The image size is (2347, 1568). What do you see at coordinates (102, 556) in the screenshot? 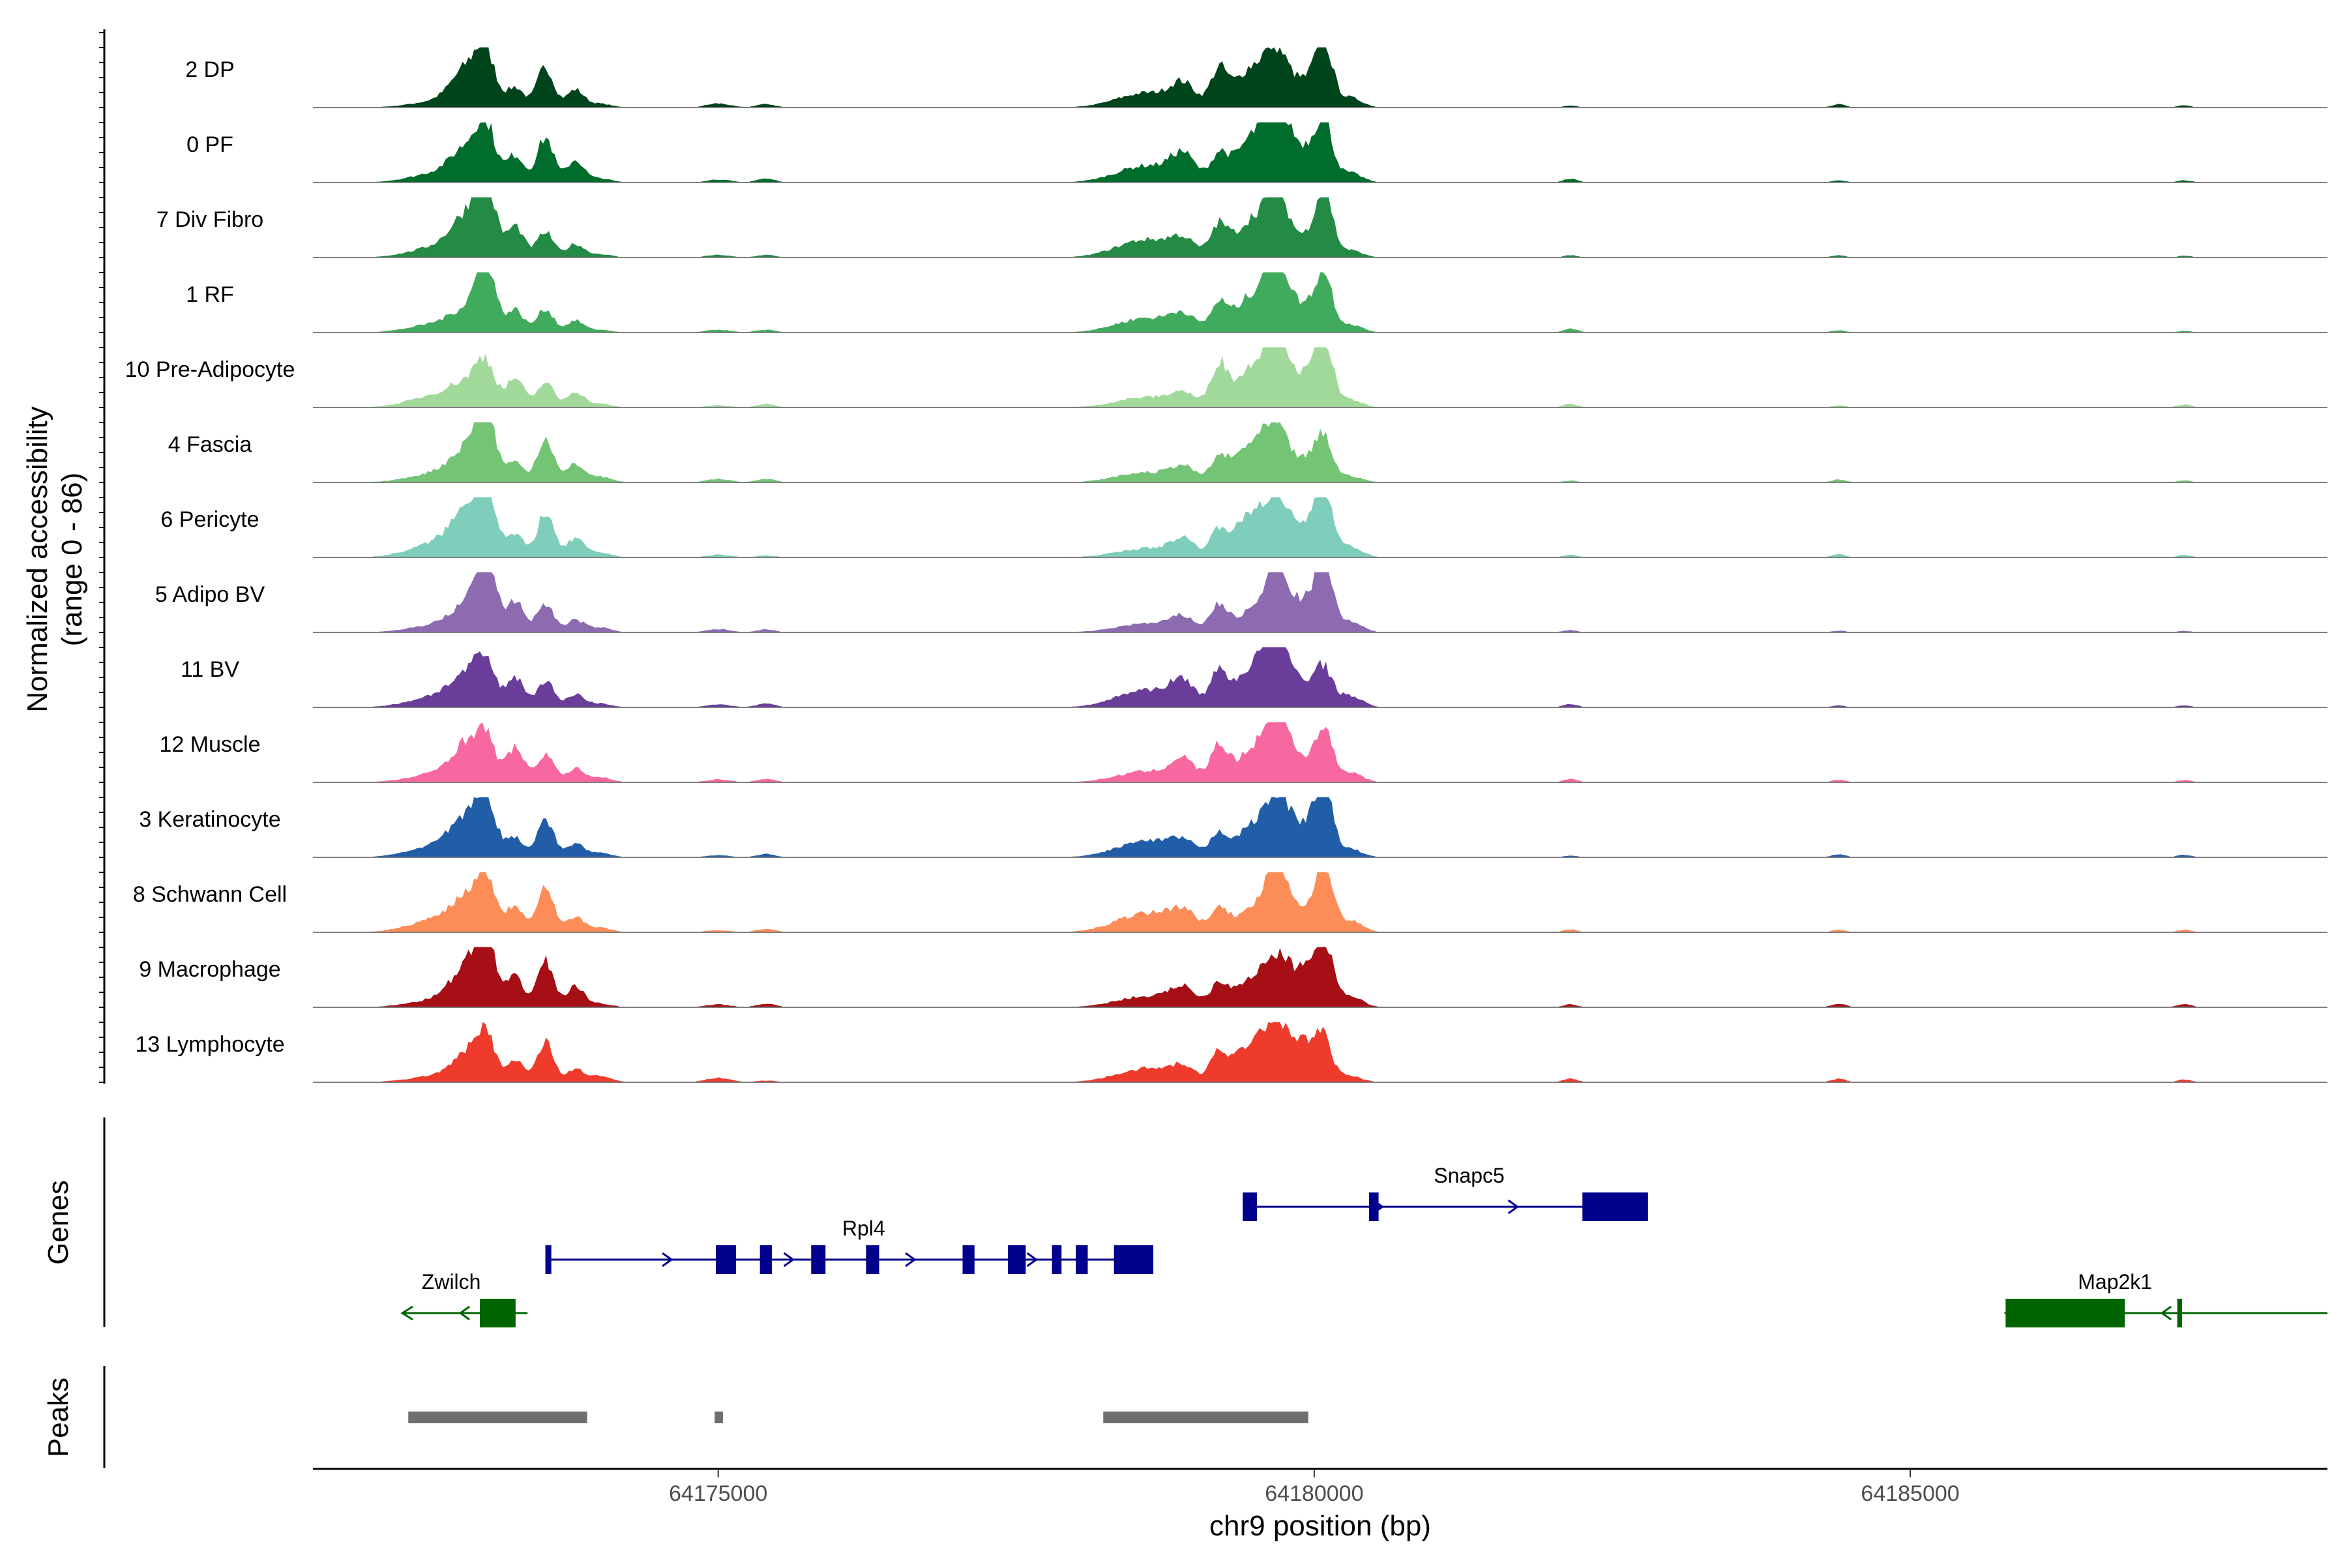
I see `accessibility-axis` at bounding box center [102, 556].